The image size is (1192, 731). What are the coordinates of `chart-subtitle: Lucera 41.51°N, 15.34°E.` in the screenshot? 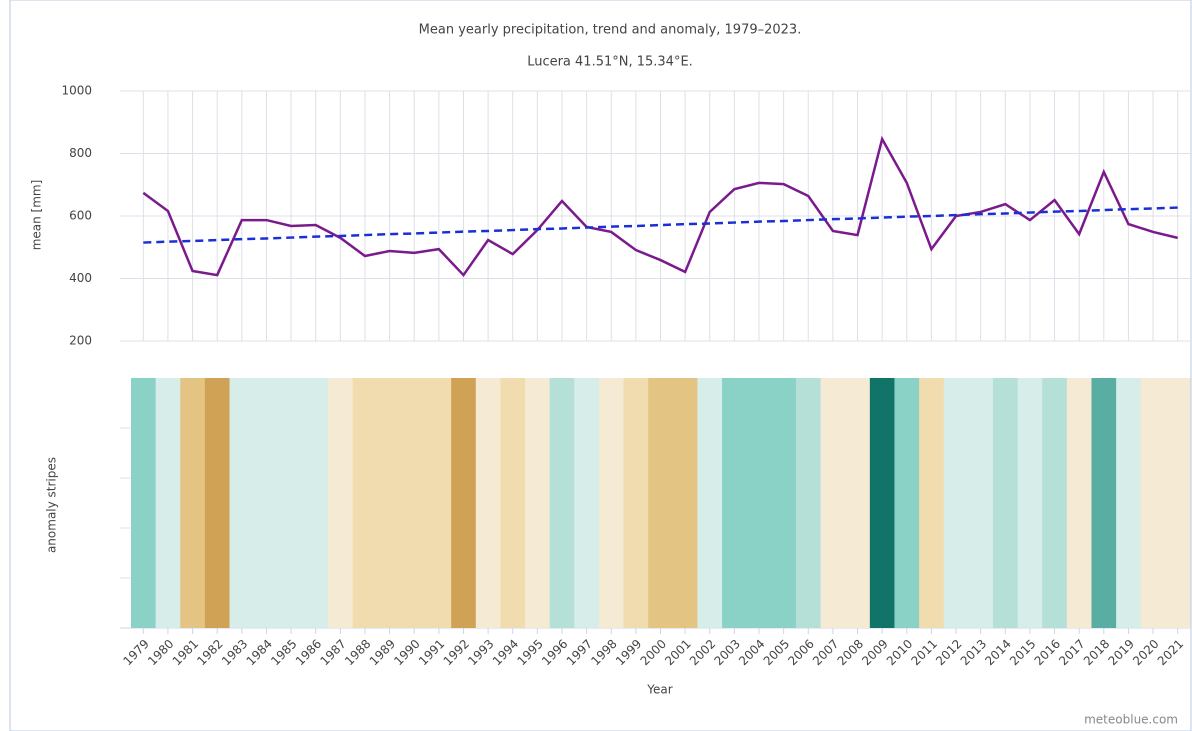 It's located at (610, 62).